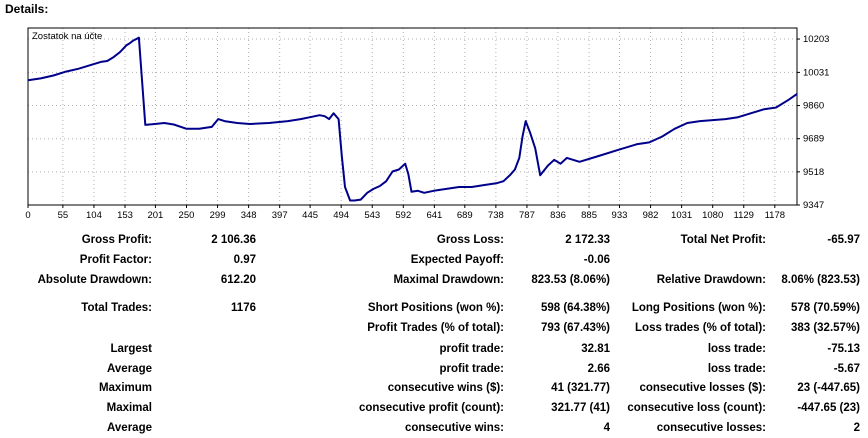 This screenshot has height=438, width=868. Describe the element at coordinates (527, 215) in the screenshot. I see `x-tick-label: 787` at that location.